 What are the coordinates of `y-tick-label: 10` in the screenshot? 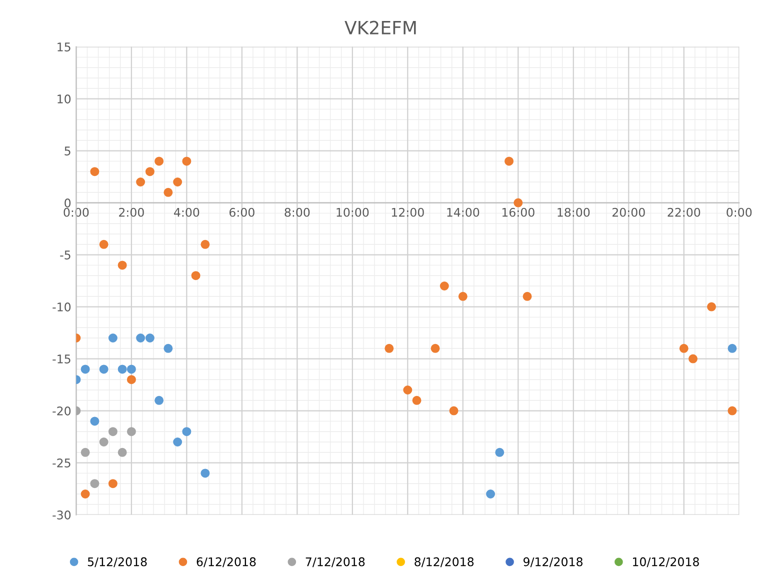 It's located at (64, 99).